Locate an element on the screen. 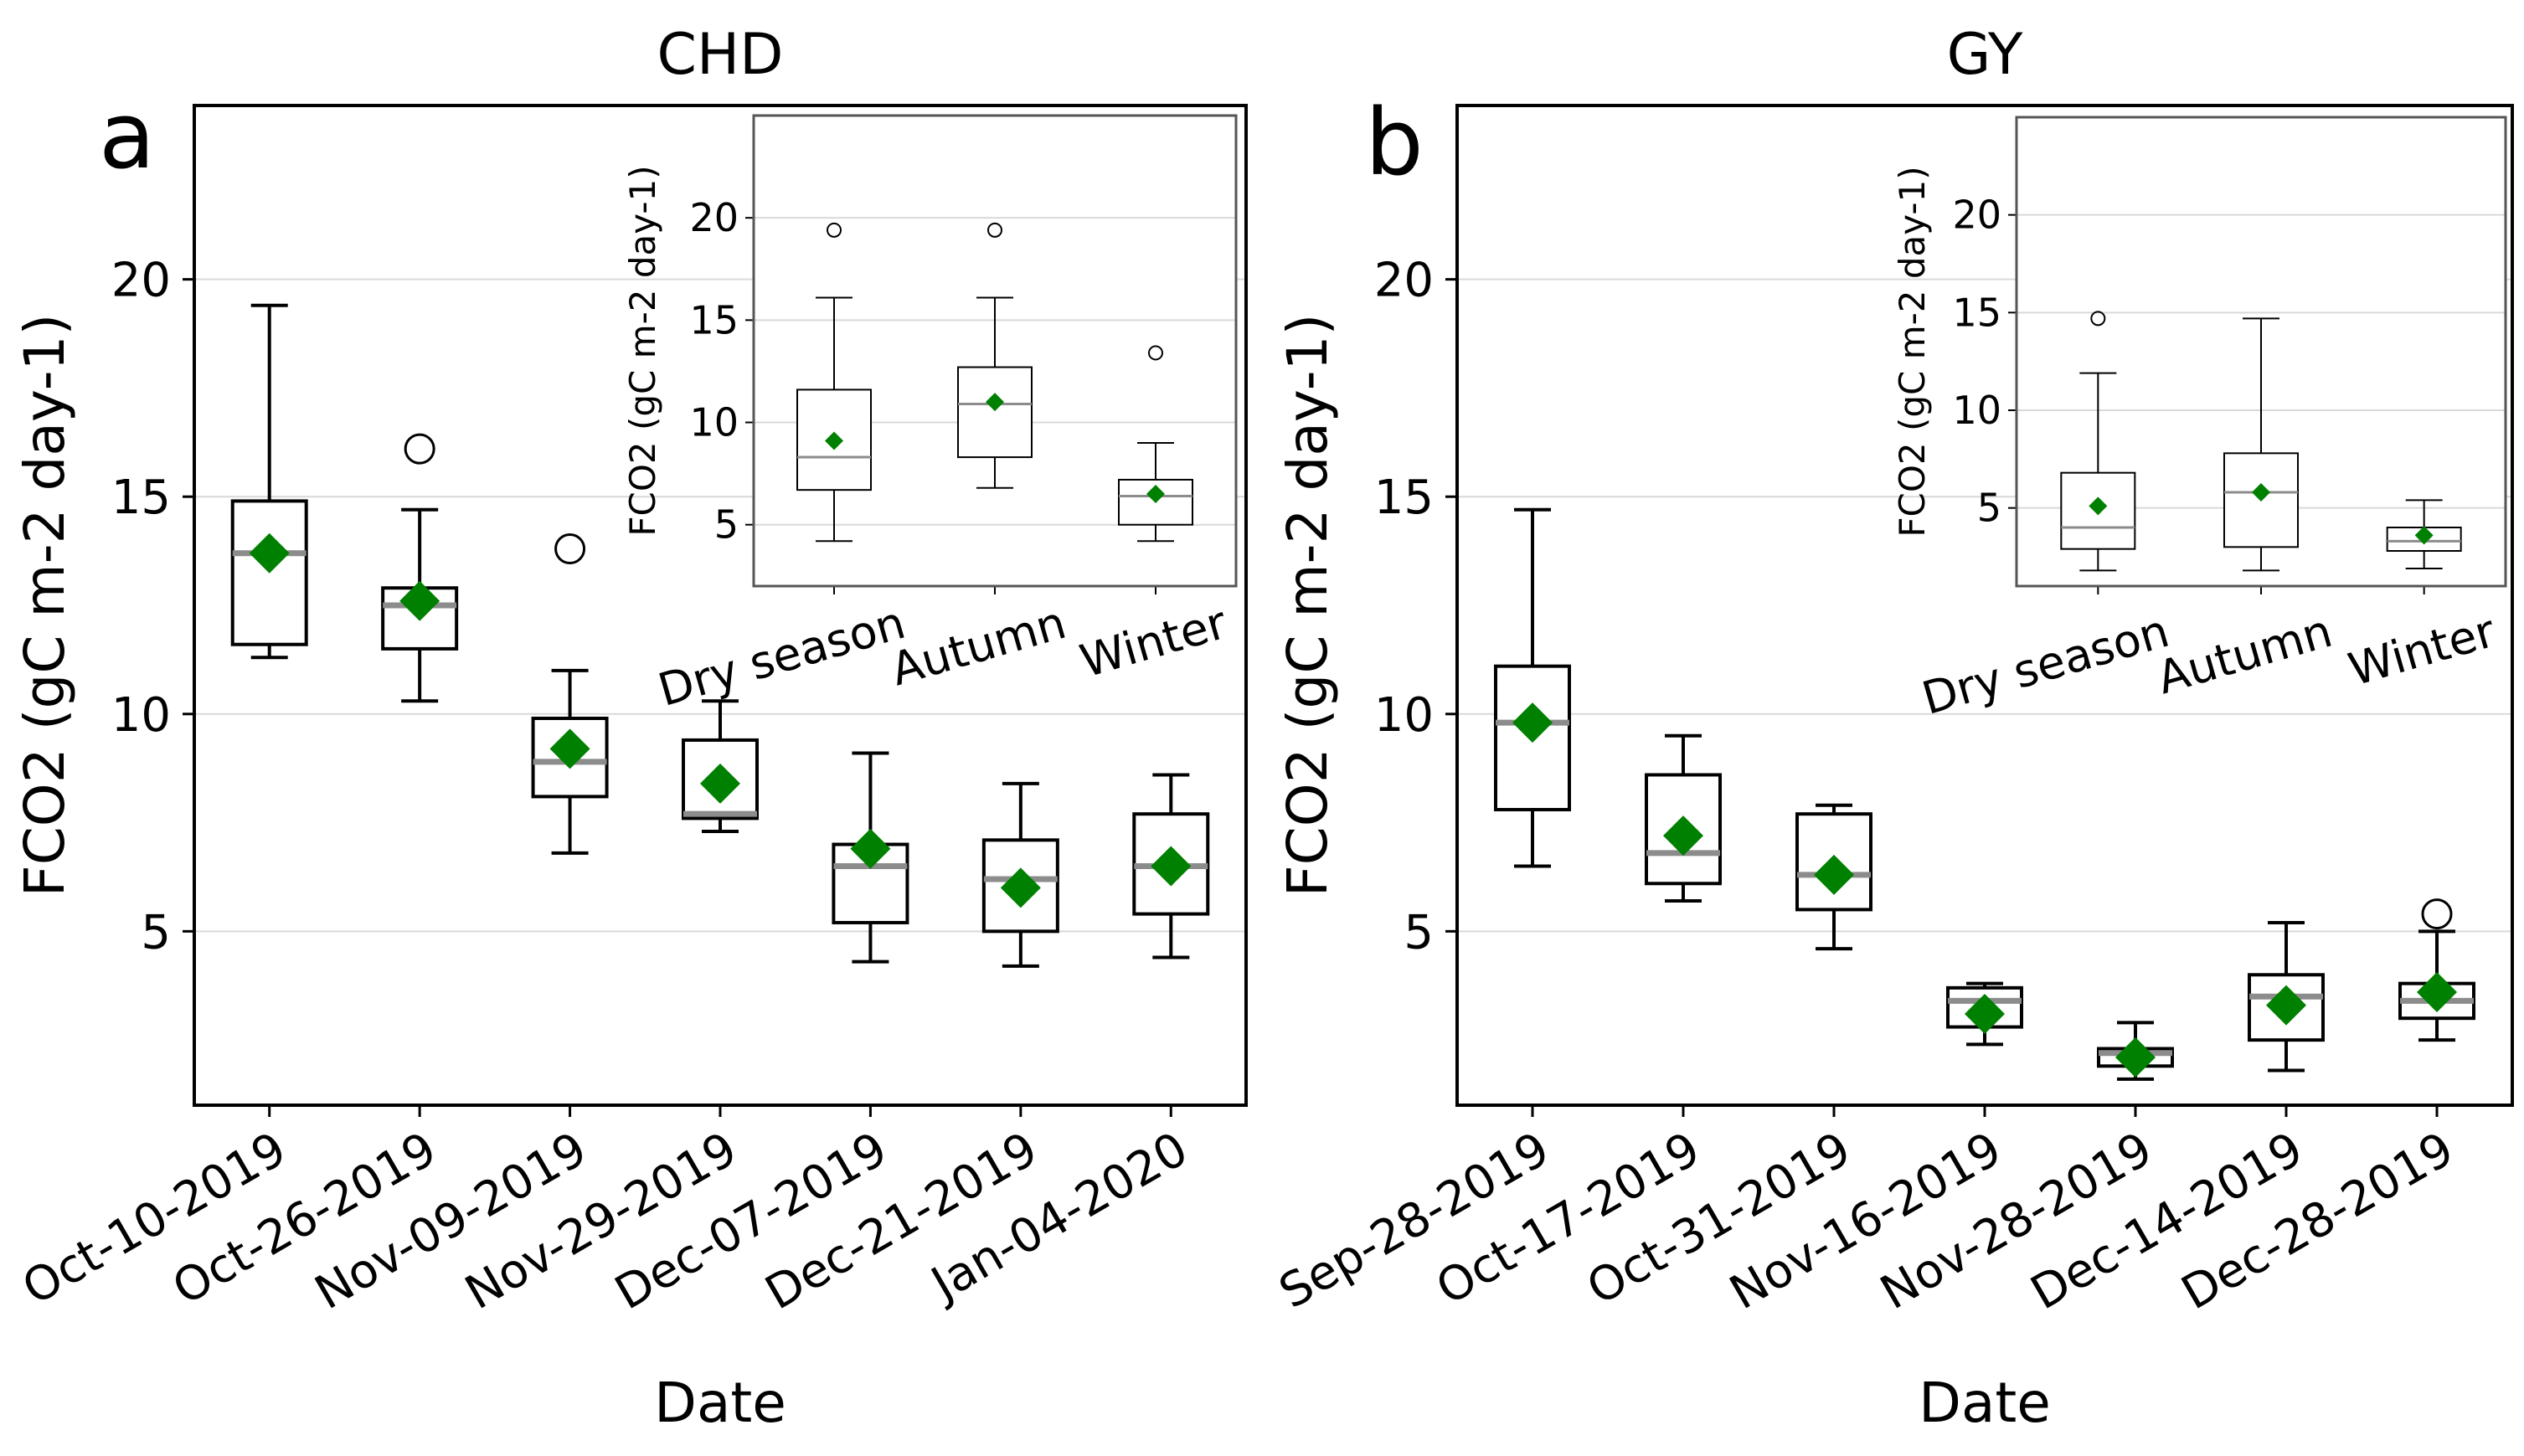  panel-letter: b is located at coordinates (1394, 142).